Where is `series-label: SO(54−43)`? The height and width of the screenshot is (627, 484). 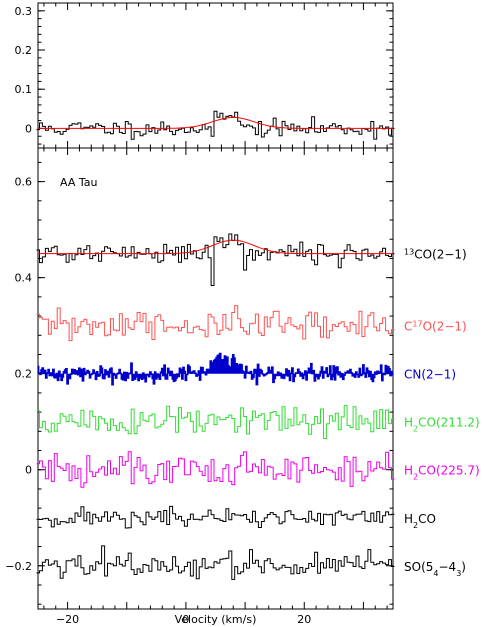 series-label: SO(54−43) is located at coordinates (435, 569).